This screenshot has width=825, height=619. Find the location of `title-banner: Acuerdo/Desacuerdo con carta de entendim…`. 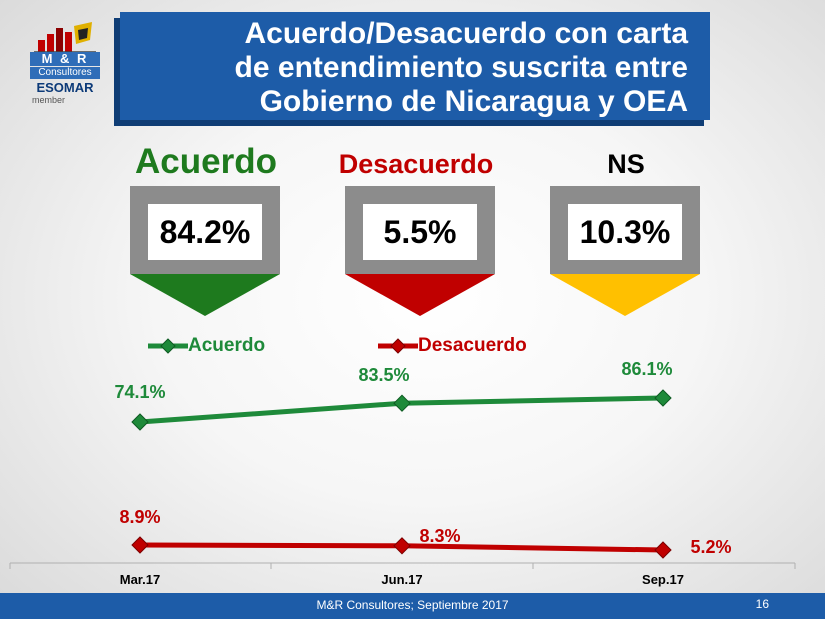

title-banner: Acuerdo/Desacuerdo con carta de entendim… is located at coordinates (415, 66).